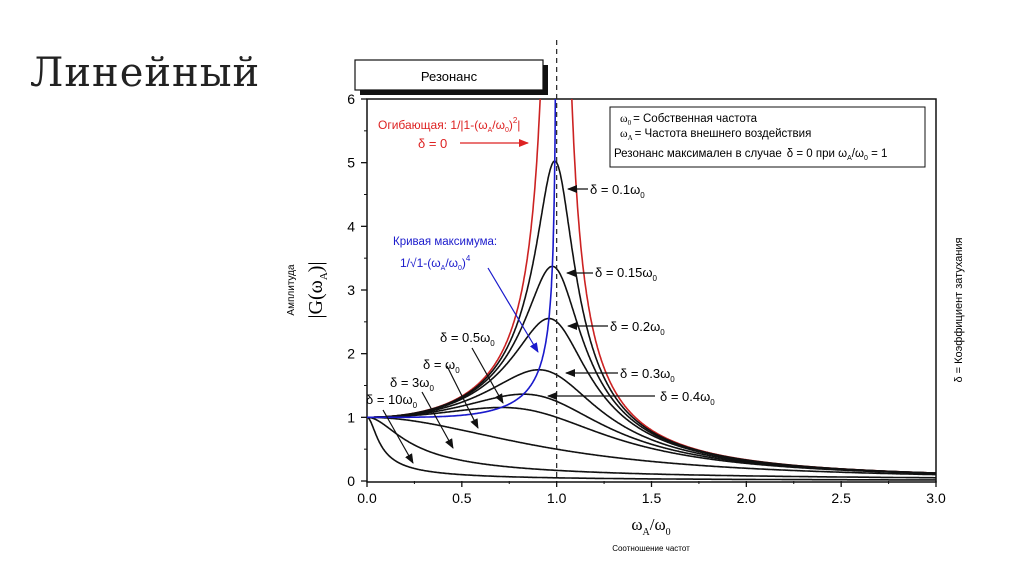 This screenshot has width=1024, height=574. What do you see at coordinates (687, 398) in the screenshot?
I see `damping-label: δ = 0.4ω0` at bounding box center [687, 398].